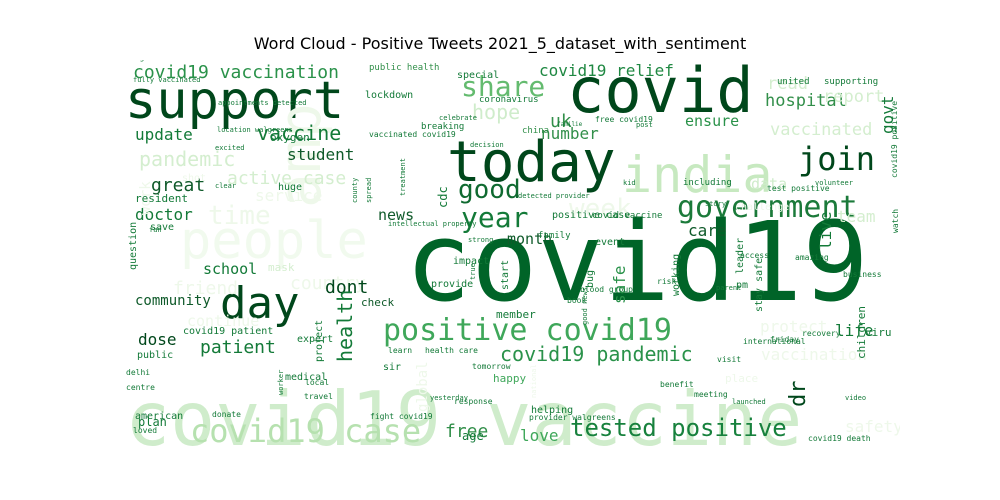 This screenshot has width=1000, height=500. What do you see at coordinates (561, 121) in the screenshot?
I see `word-uk: uk` at bounding box center [561, 121].